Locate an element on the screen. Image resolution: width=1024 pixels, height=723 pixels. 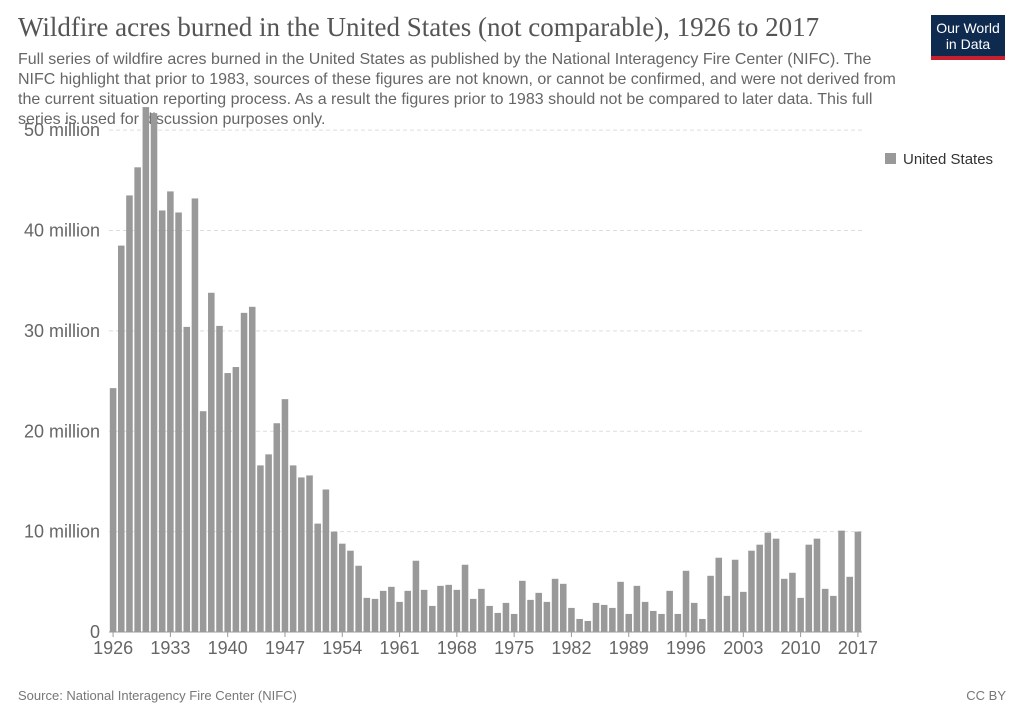
bar-1993 is located at coordinates (661, 622).